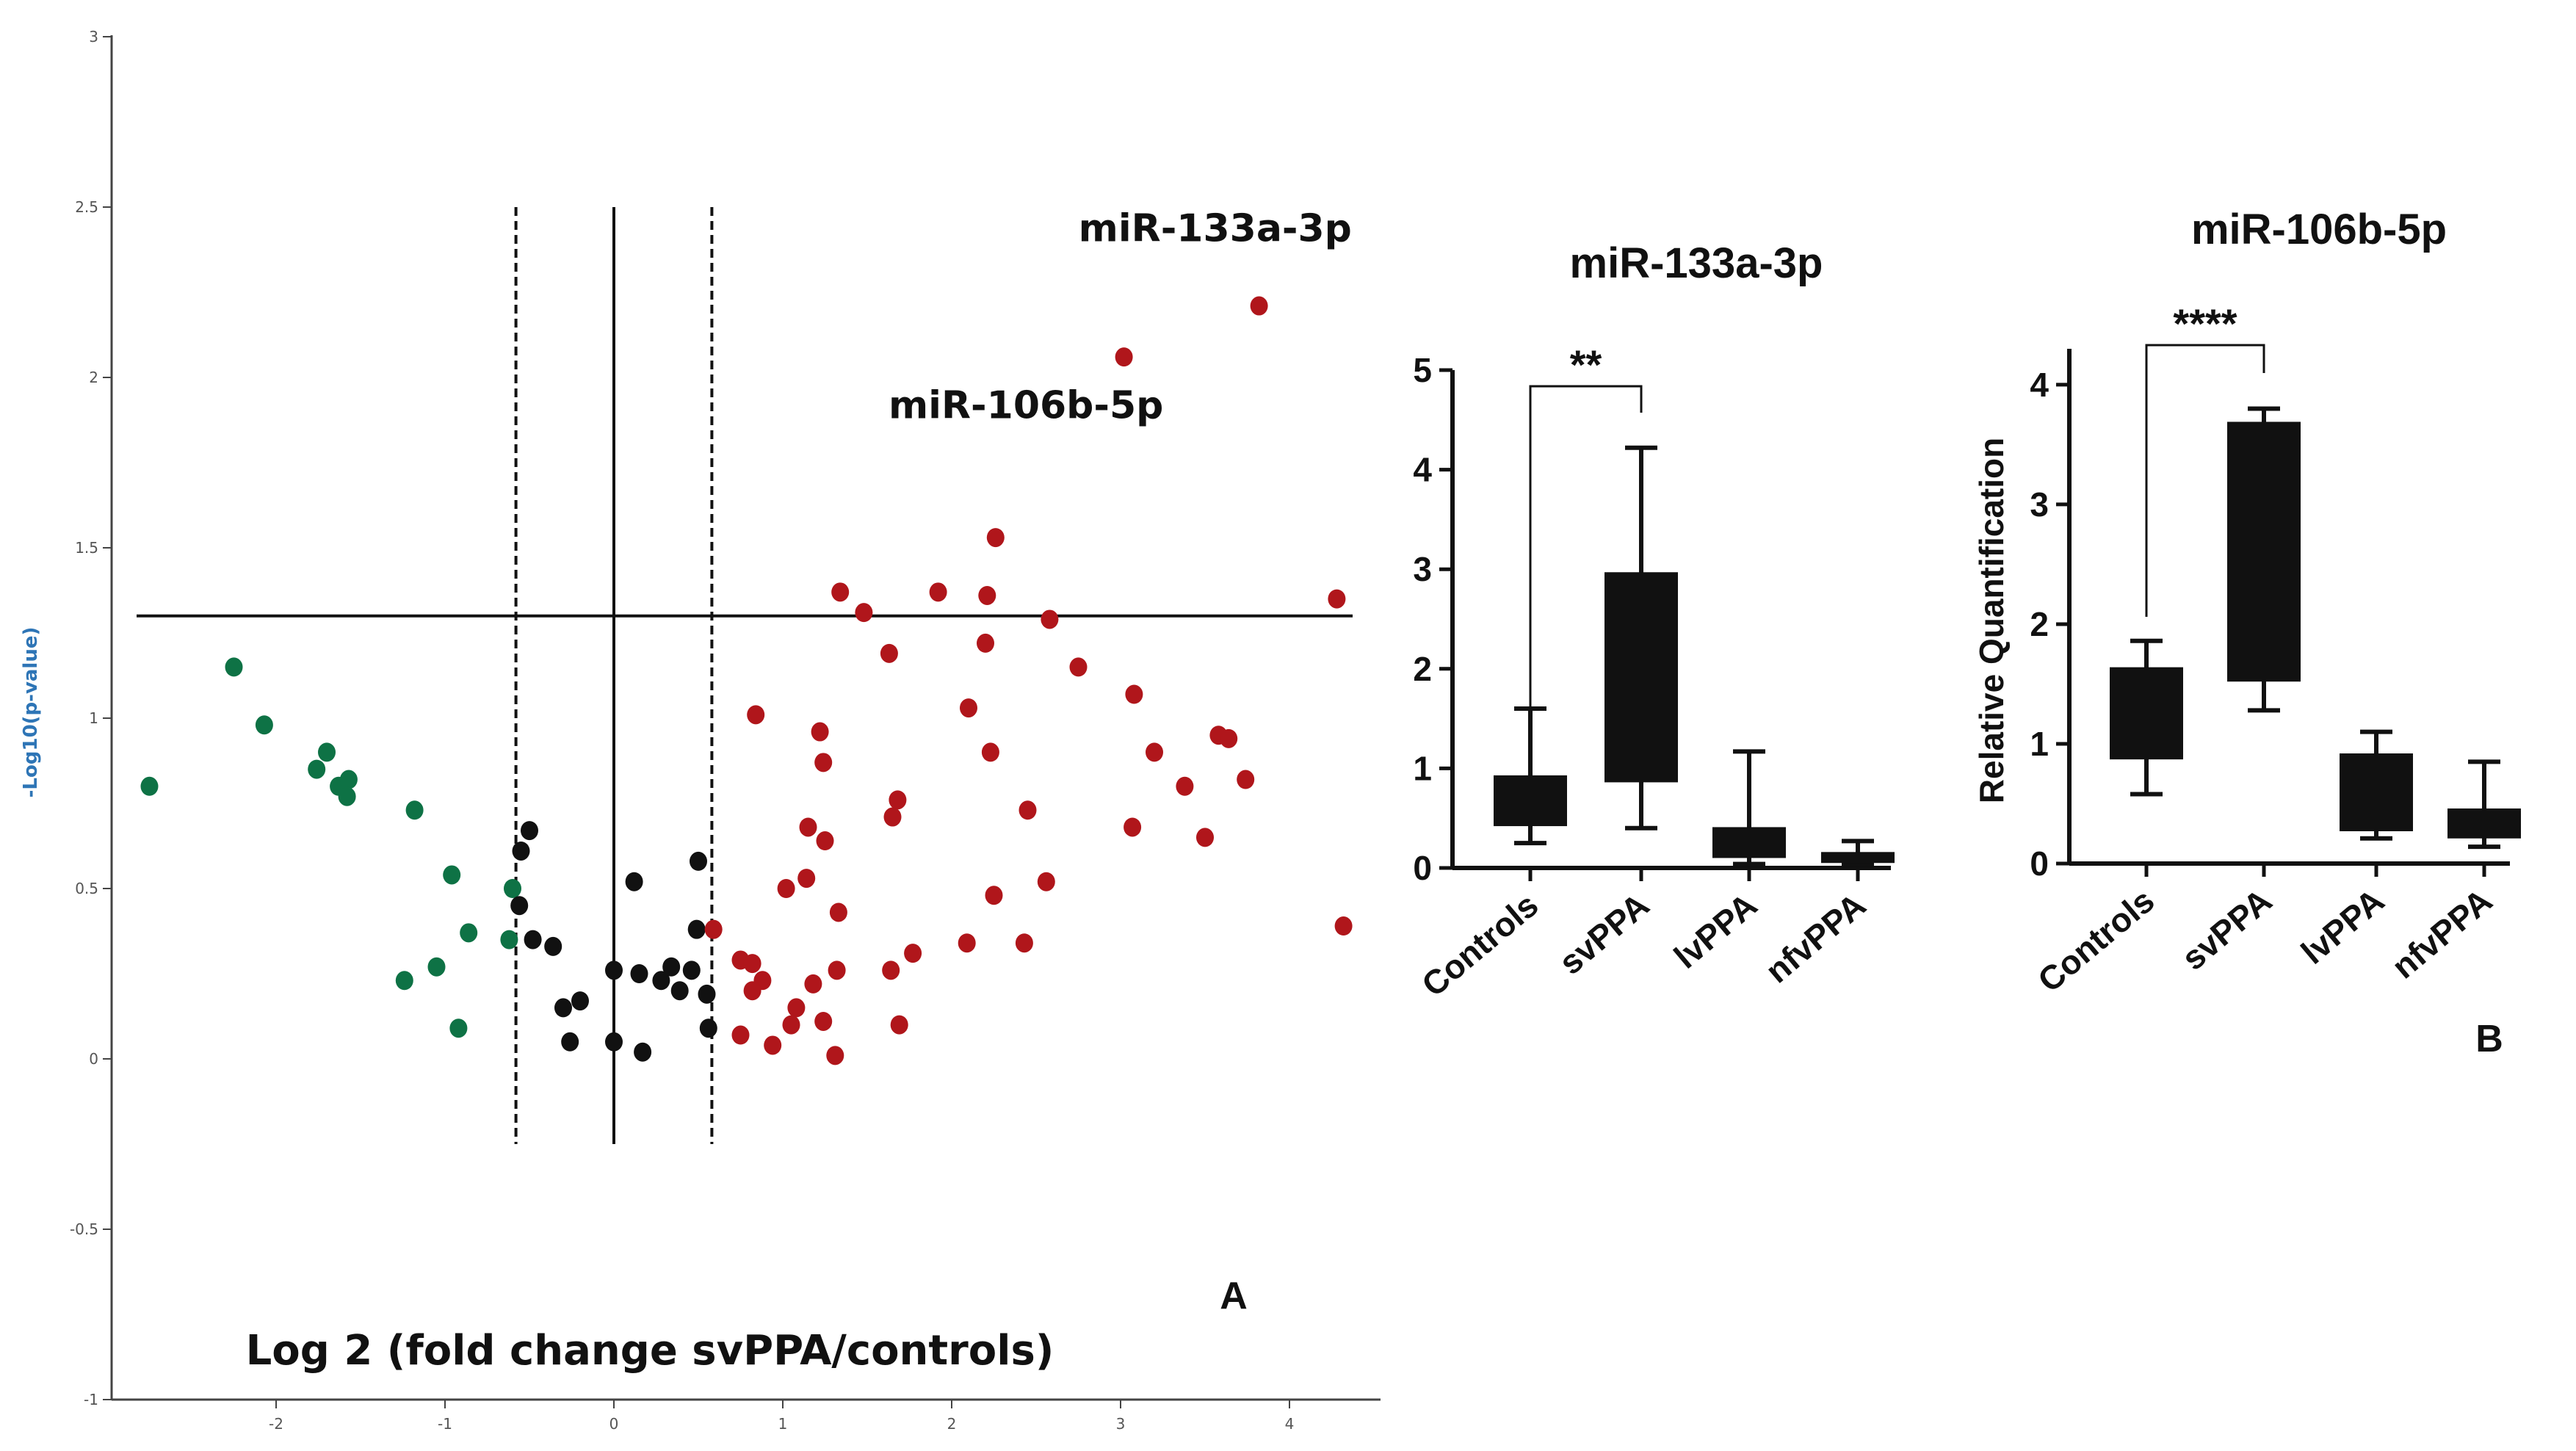 Image resolution: width=2576 pixels, height=1451 pixels. Describe the element at coordinates (1026, 406) in the screenshot. I see `annotation-mir-106b-5p: miR-106b-5p` at that location.